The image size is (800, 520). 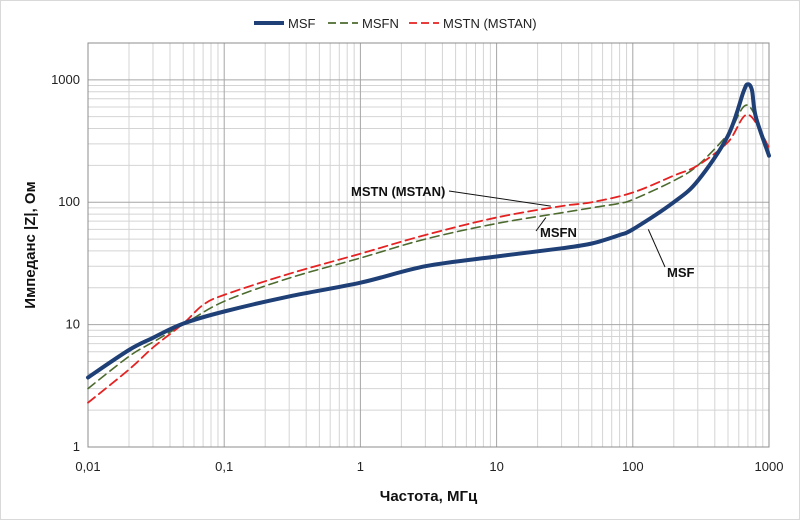 I want to click on x-tick-labels: 0,01 0,1 1 10 100 1000, so click(x=429, y=466).